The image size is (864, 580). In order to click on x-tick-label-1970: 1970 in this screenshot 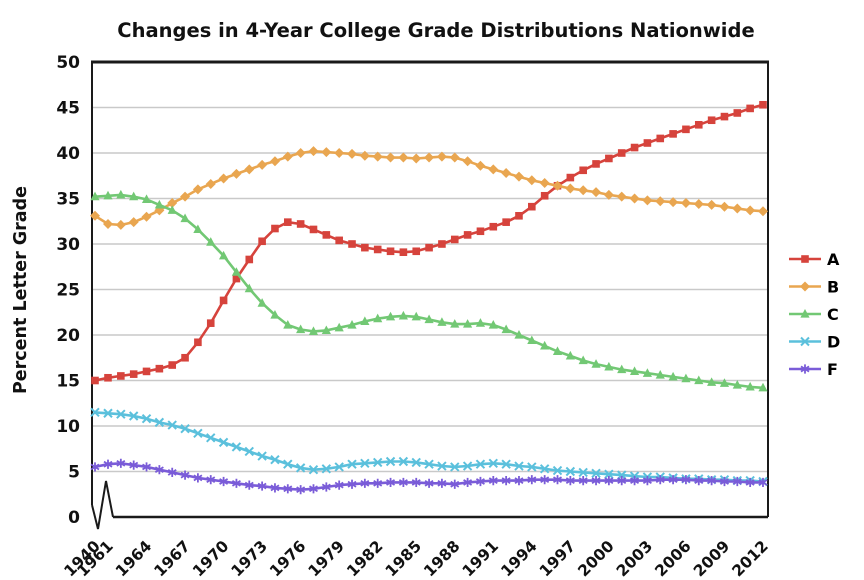, I will do `click(210, 558)`.